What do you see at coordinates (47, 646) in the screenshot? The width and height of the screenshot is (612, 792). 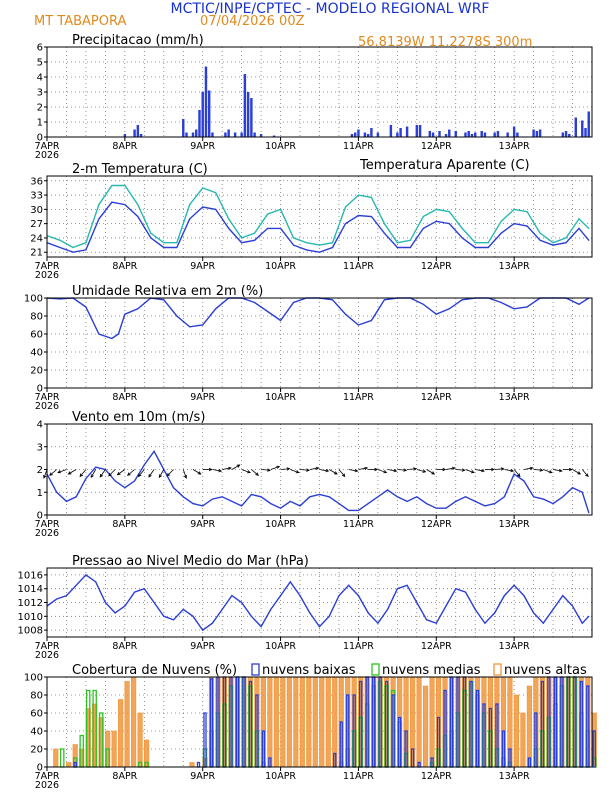 I see `pressure-xtick-label: 7APR` at bounding box center [47, 646].